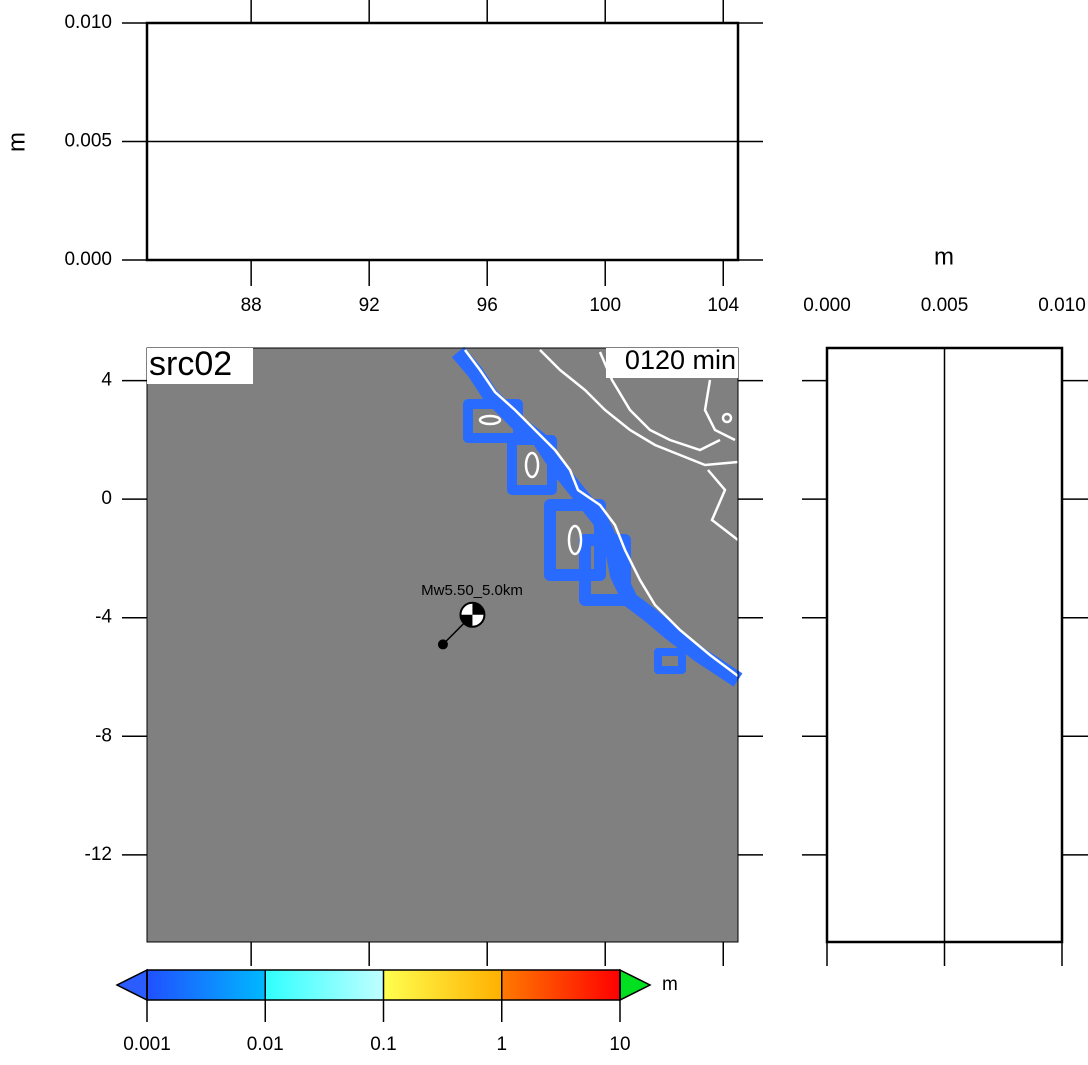  Describe the element at coordinates (88, 259) in the screenshot. I see `y-tick-label: 0.000` at that location.